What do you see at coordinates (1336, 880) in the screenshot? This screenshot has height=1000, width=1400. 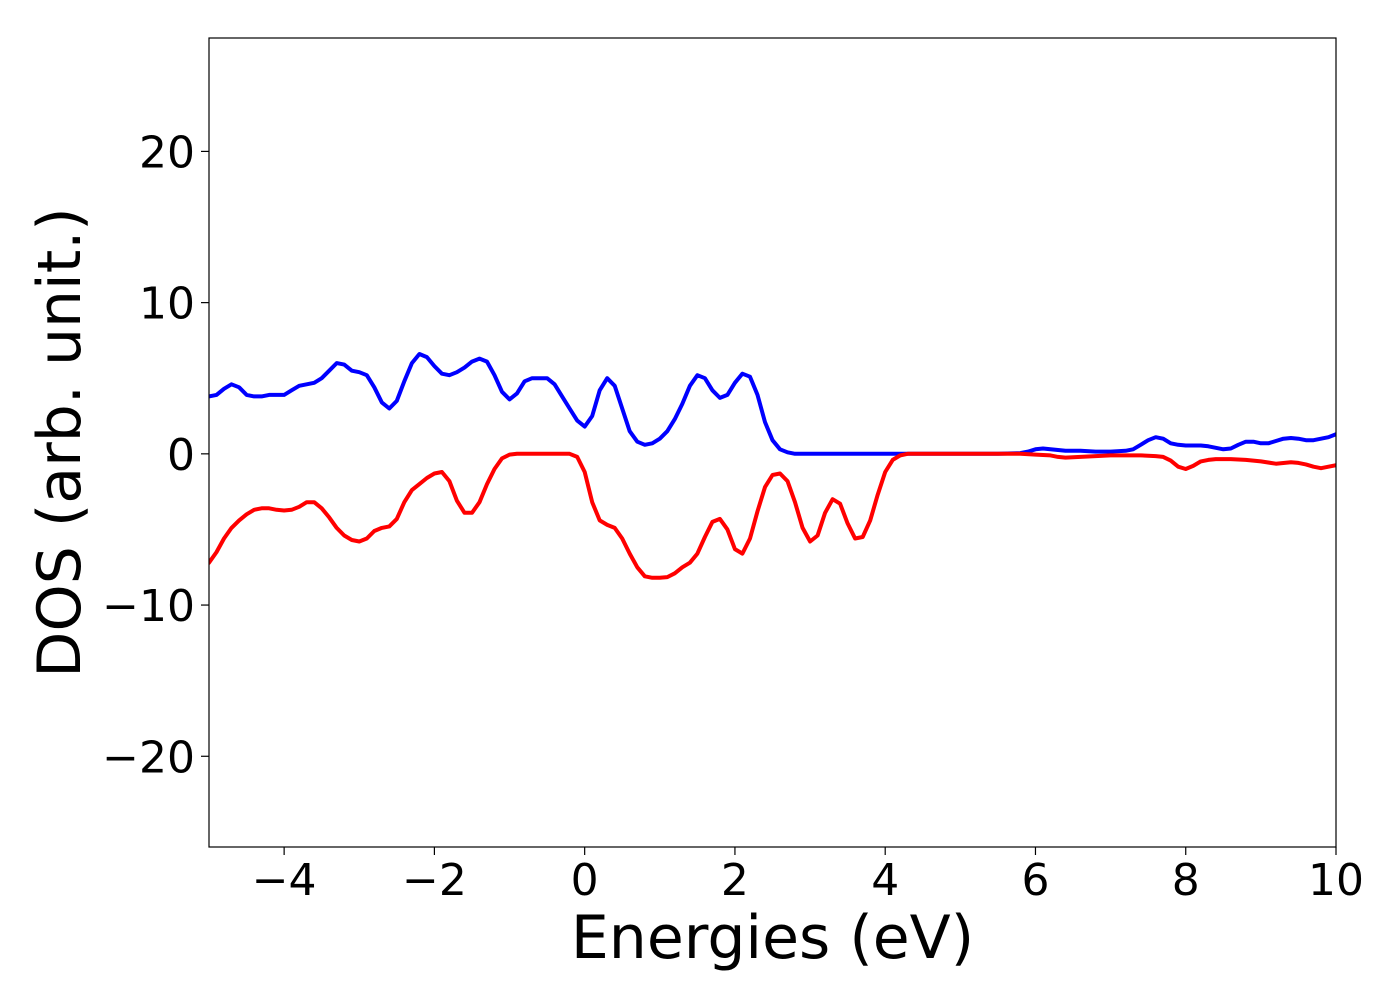 I see `x-tick-label: 10` at bounding box center [1336, 880].